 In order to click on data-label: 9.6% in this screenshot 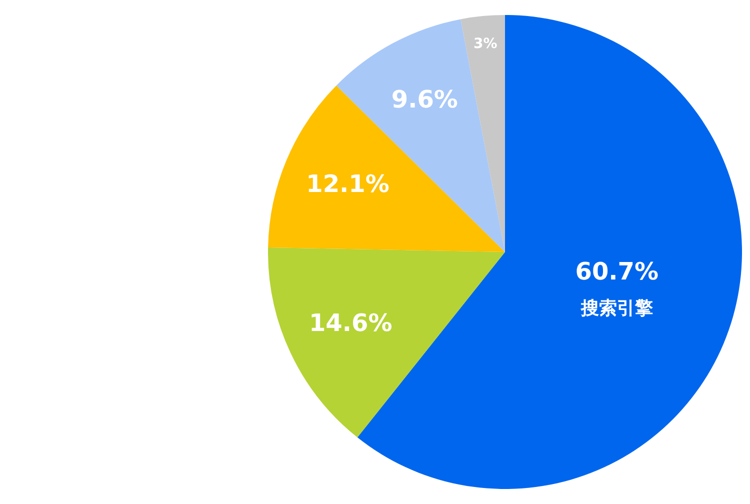, I will do `click(424, 100)`.